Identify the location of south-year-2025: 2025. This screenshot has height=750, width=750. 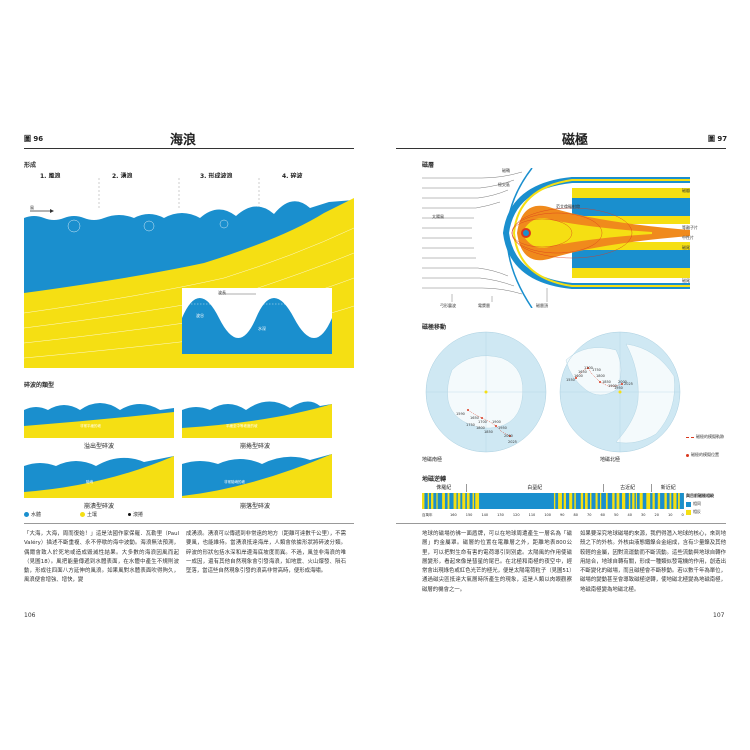
(512, 442).